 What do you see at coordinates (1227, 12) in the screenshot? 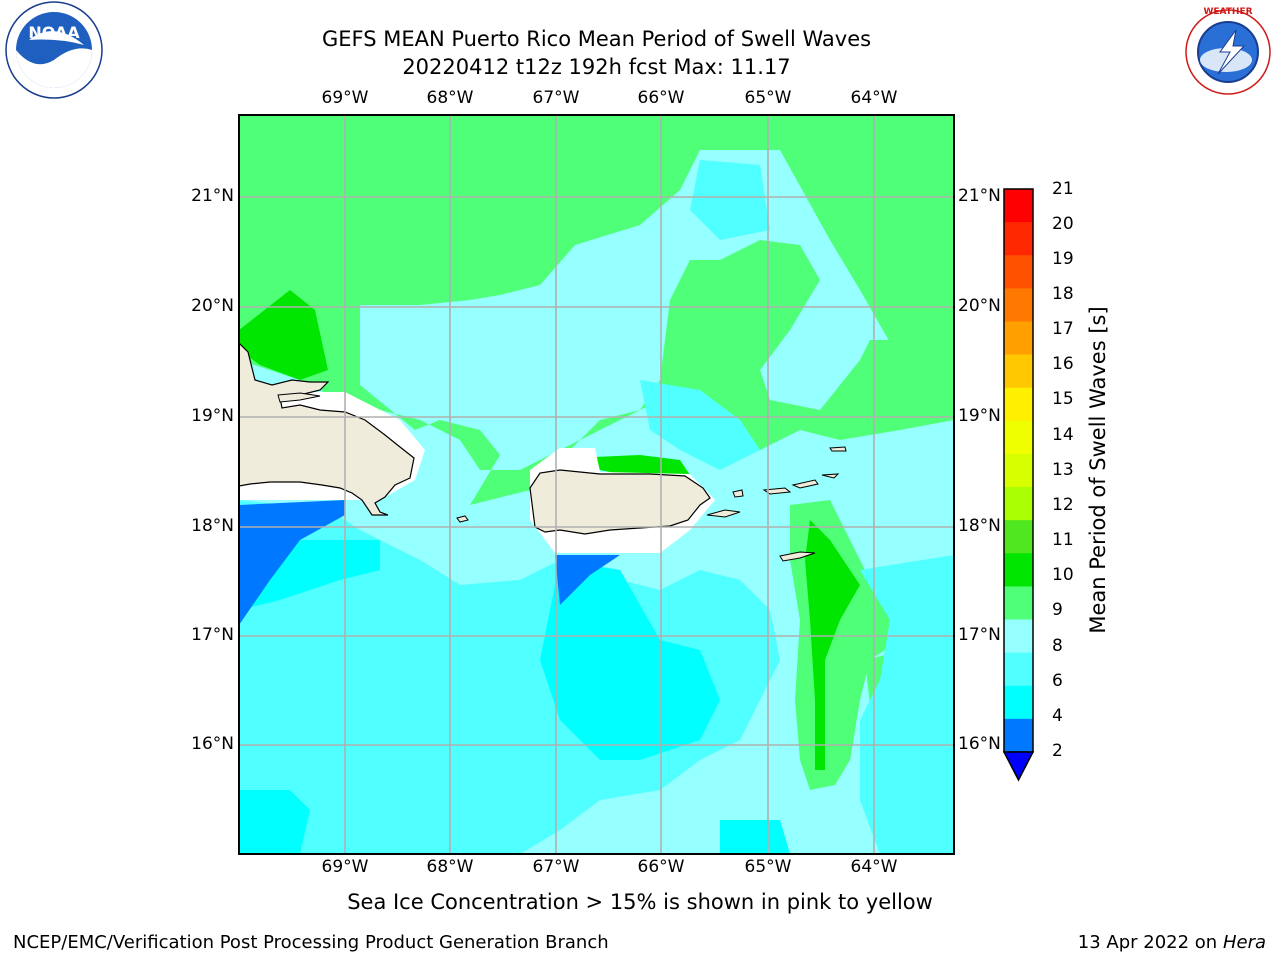
I see `svg-text: WEATHER` at bounding box center [1227, 12].